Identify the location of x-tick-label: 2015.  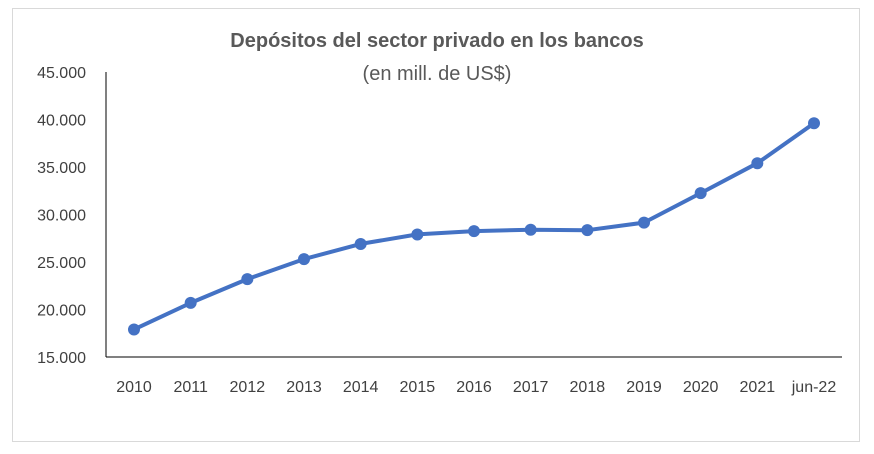
(418, 387).